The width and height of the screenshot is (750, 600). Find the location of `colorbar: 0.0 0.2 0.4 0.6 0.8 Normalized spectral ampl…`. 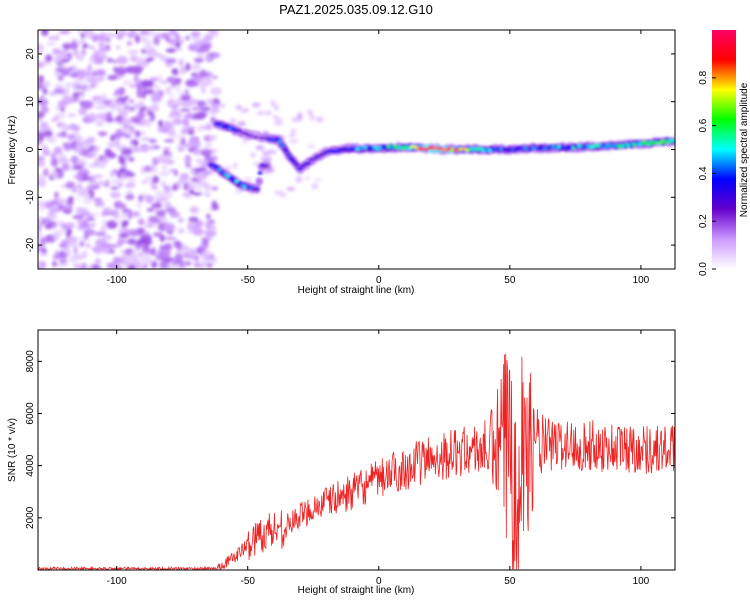

colorbar: 0.0 0.2 0.4 0.6 0.8 Normalized spectral ampl… is located at coordinates (724, 153).